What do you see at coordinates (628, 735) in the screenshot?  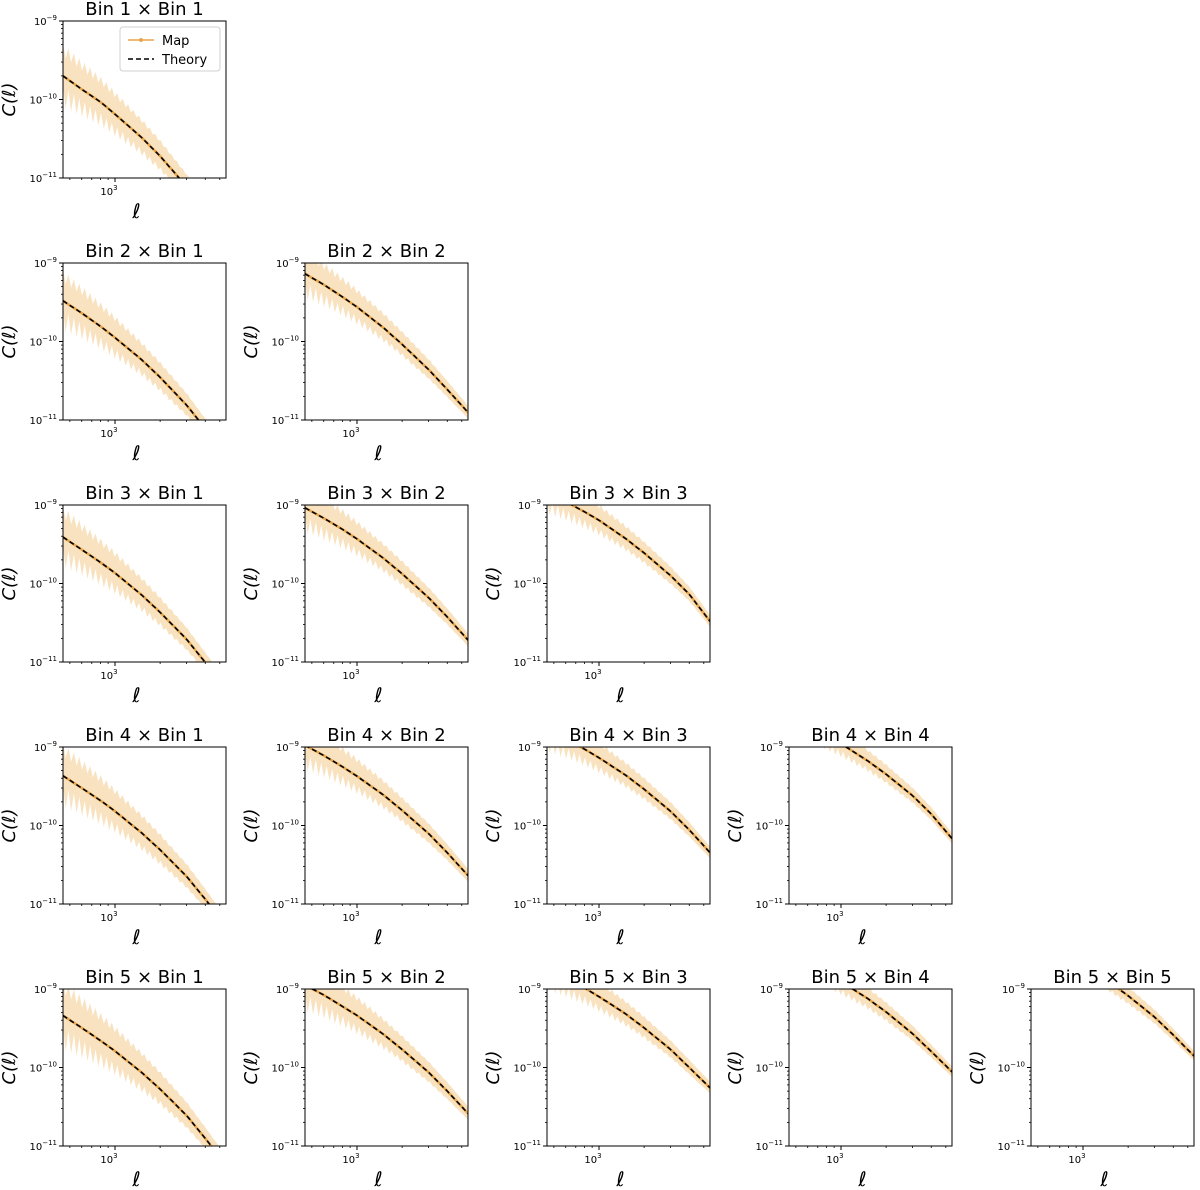 I see `panel-title: Bin 4 × Bin 3` at bounding box center [628, 735].